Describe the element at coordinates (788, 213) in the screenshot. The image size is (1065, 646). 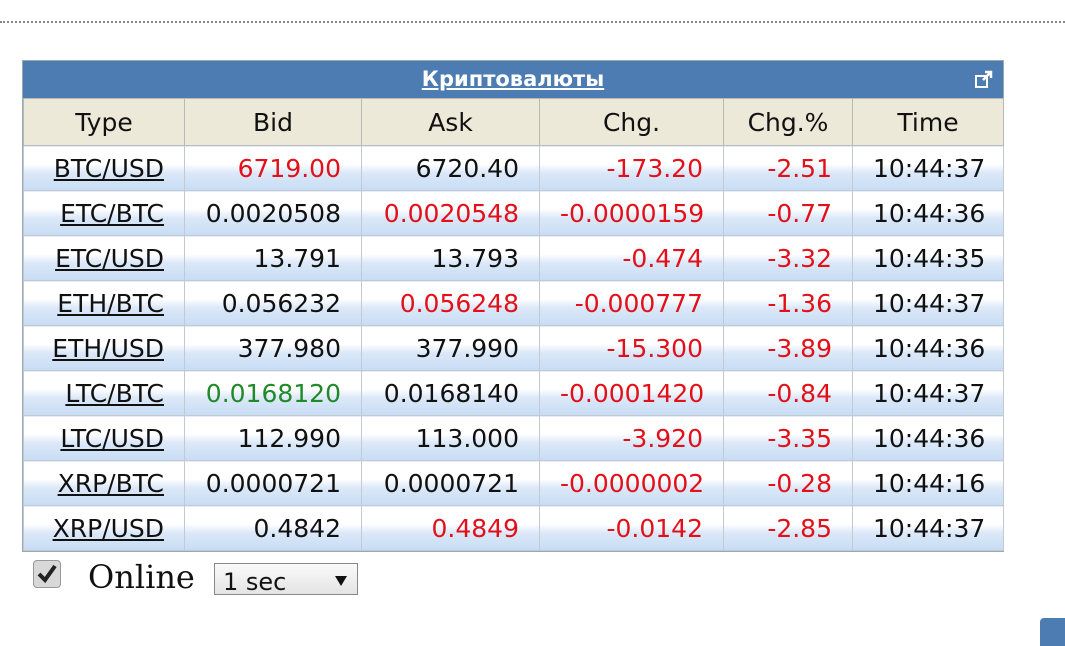
I see `cell: -0.77` at that location.